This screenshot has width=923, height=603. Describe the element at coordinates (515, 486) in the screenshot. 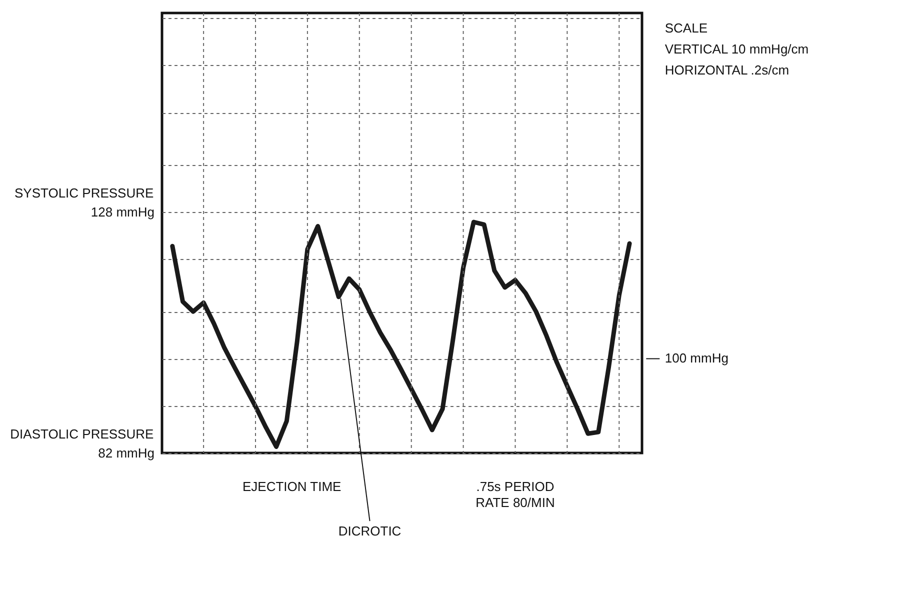

I see `text: .75s PERIOD` at that location.